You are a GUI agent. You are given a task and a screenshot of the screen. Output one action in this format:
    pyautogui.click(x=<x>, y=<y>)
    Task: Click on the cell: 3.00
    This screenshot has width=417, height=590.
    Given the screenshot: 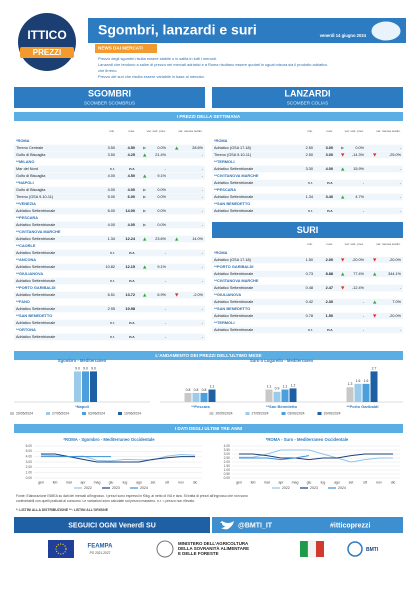 What is the action you would take?
    pyautogui.click(x=329, y=155)
    